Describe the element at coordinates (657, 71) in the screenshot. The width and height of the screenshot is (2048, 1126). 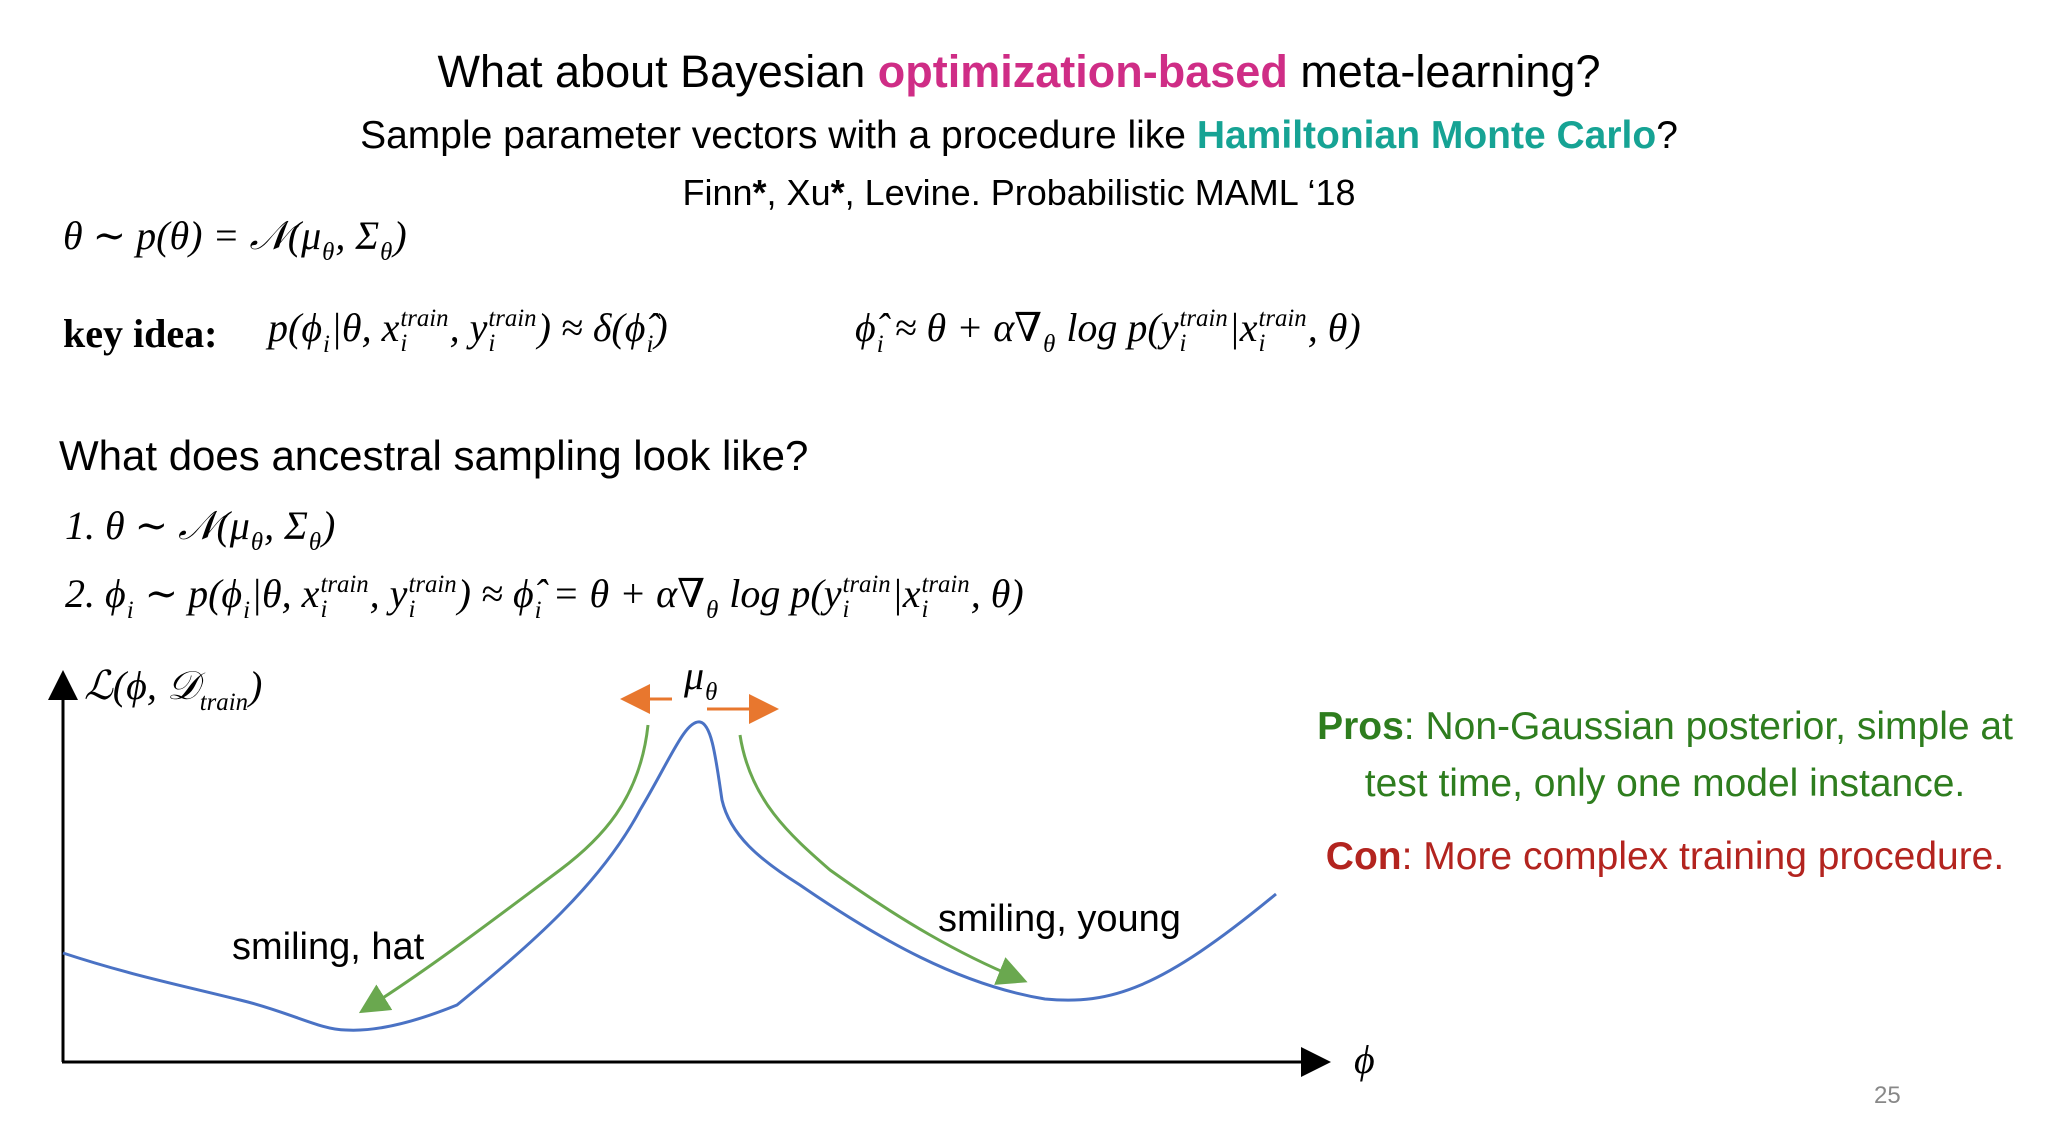
I see `title-text: What about Bayesian` at that location.